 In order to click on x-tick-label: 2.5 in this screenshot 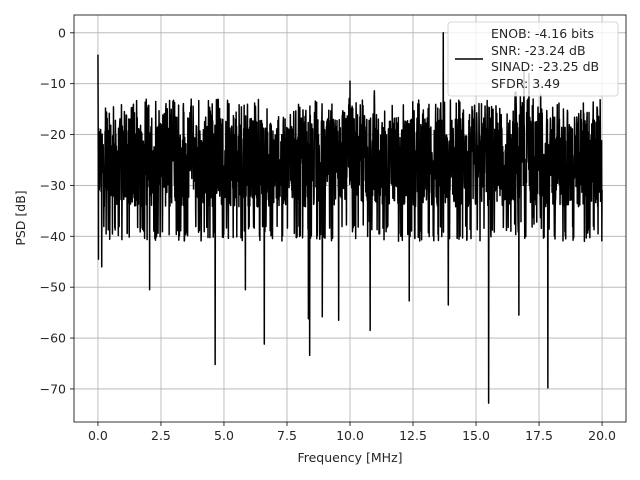, I will do `click(161, 435)`.